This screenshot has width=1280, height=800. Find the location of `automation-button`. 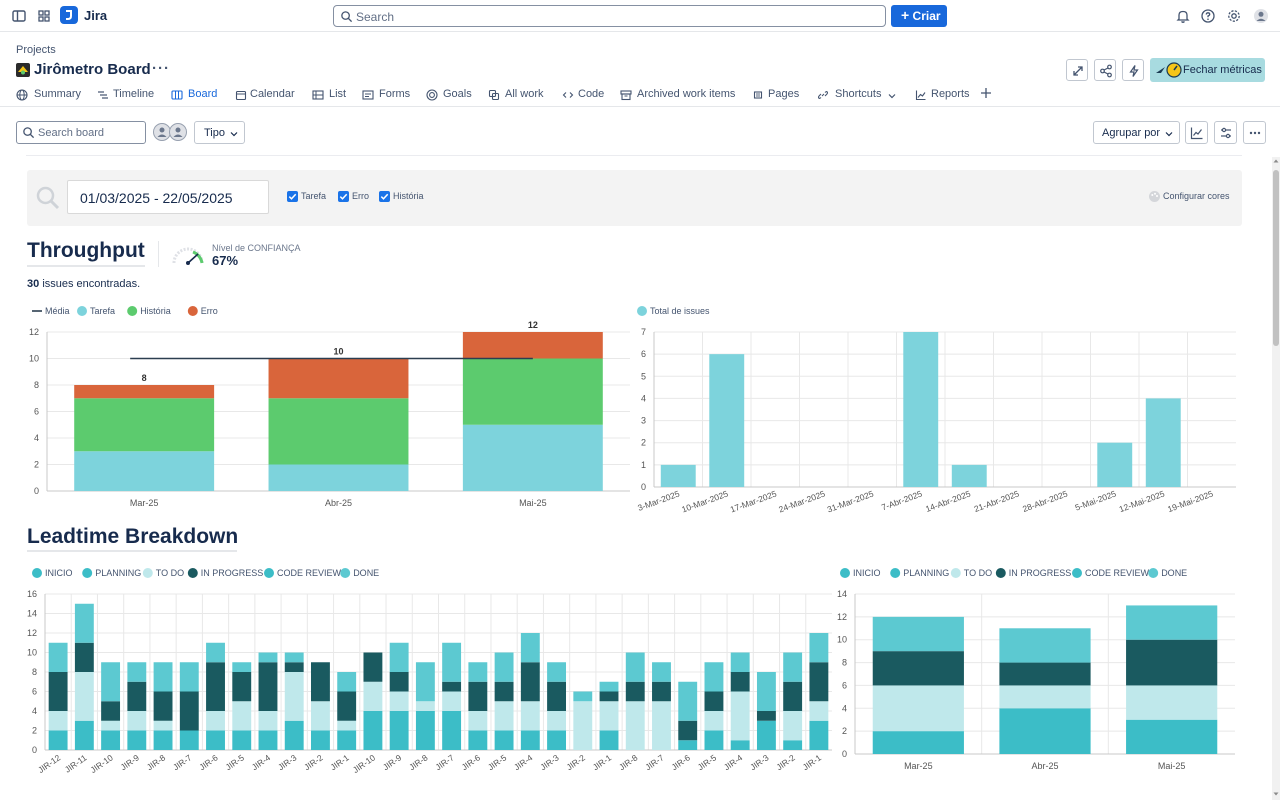

automation-button is located at coordinates (1133, 70).